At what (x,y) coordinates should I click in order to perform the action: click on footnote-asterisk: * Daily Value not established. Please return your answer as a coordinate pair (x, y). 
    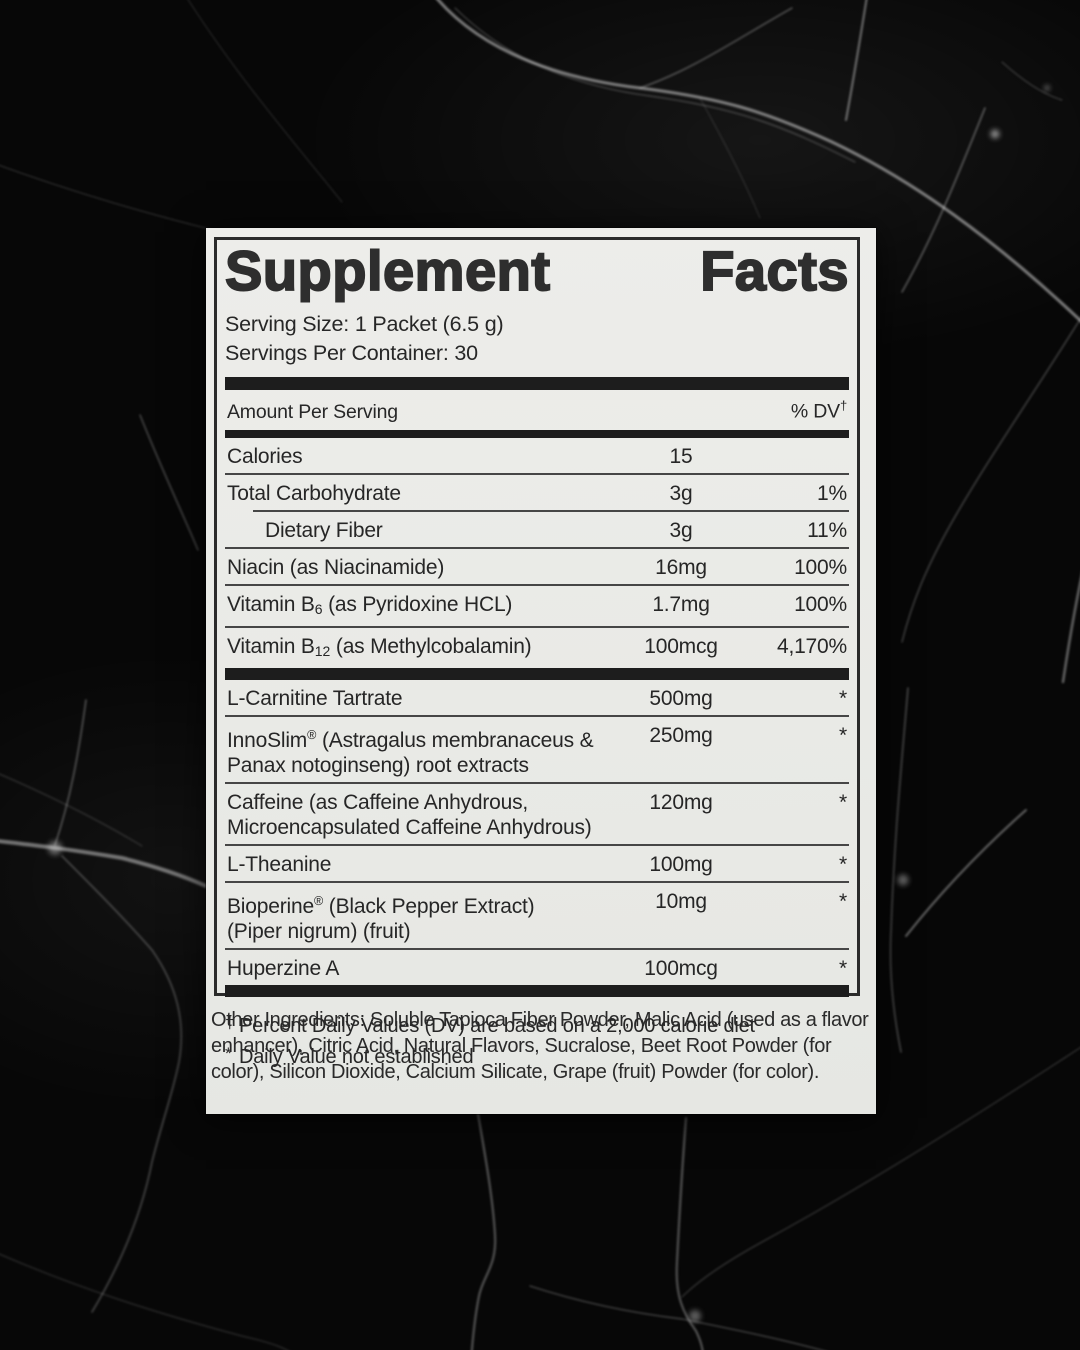
    Looking at the image, I should click on (537, 1055).